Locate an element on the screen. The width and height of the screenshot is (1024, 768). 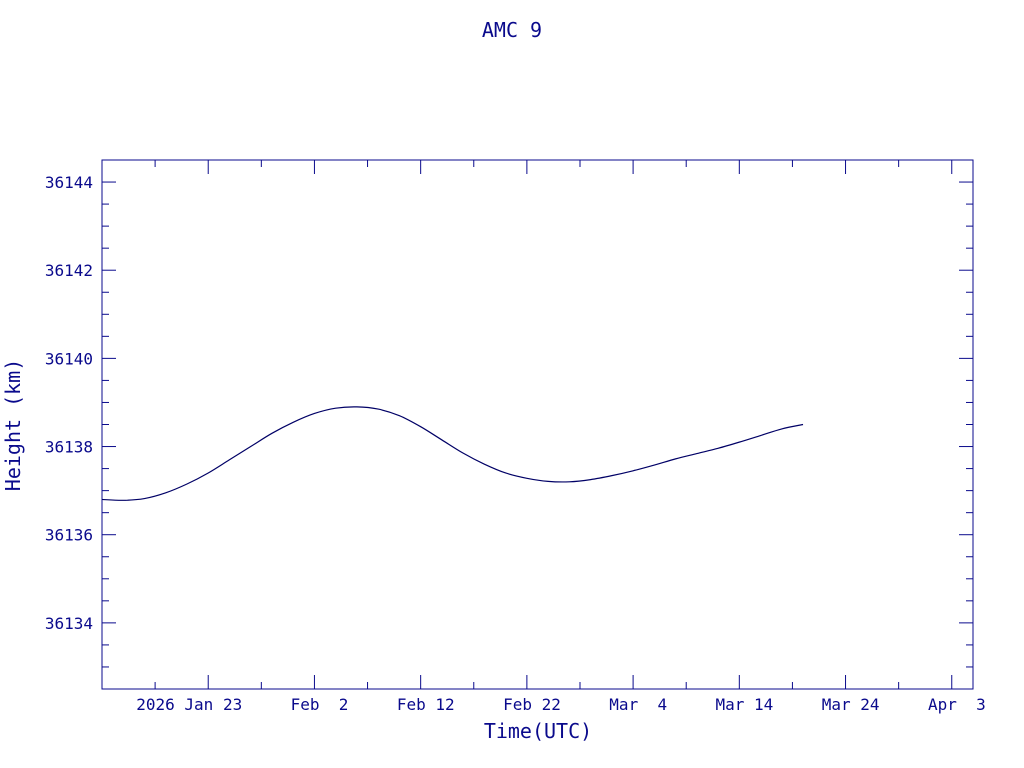
y-tick-label: 36140 is located at coordinates (69, 358).